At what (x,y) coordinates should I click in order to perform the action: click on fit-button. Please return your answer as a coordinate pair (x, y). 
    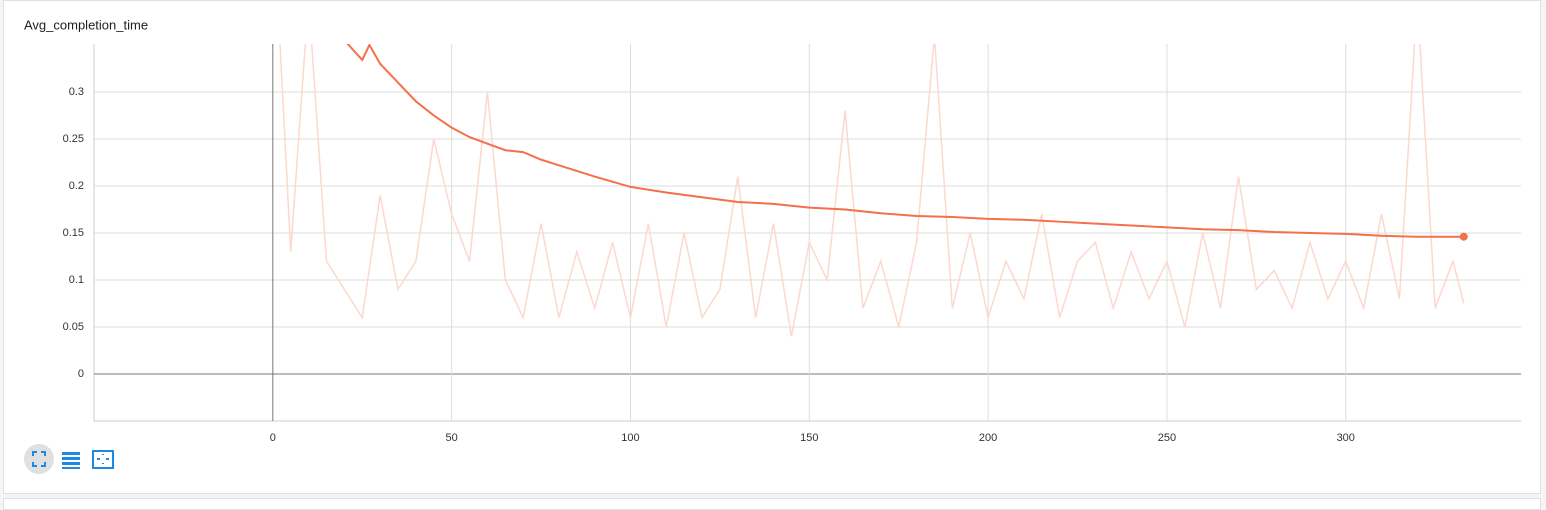
    Looking at the image, I should click on (39, 459).